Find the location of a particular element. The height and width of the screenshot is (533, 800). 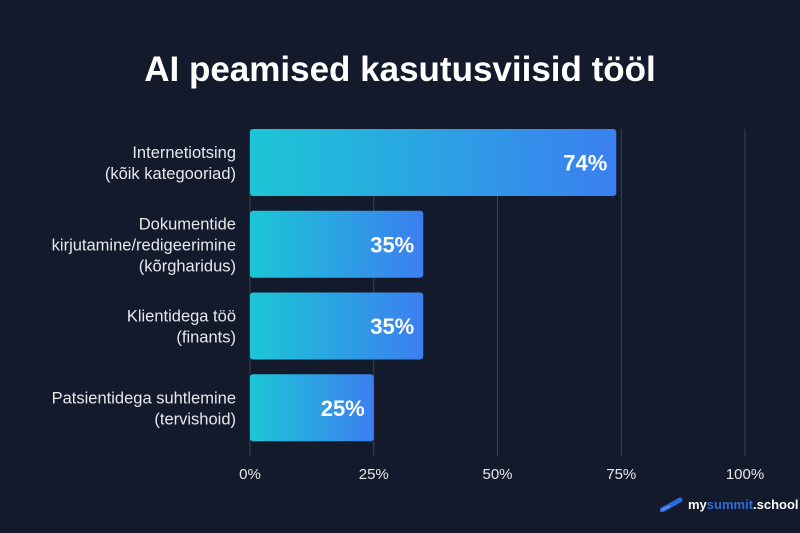

x-tick-label: 25% is located at coordinates (374, 474).